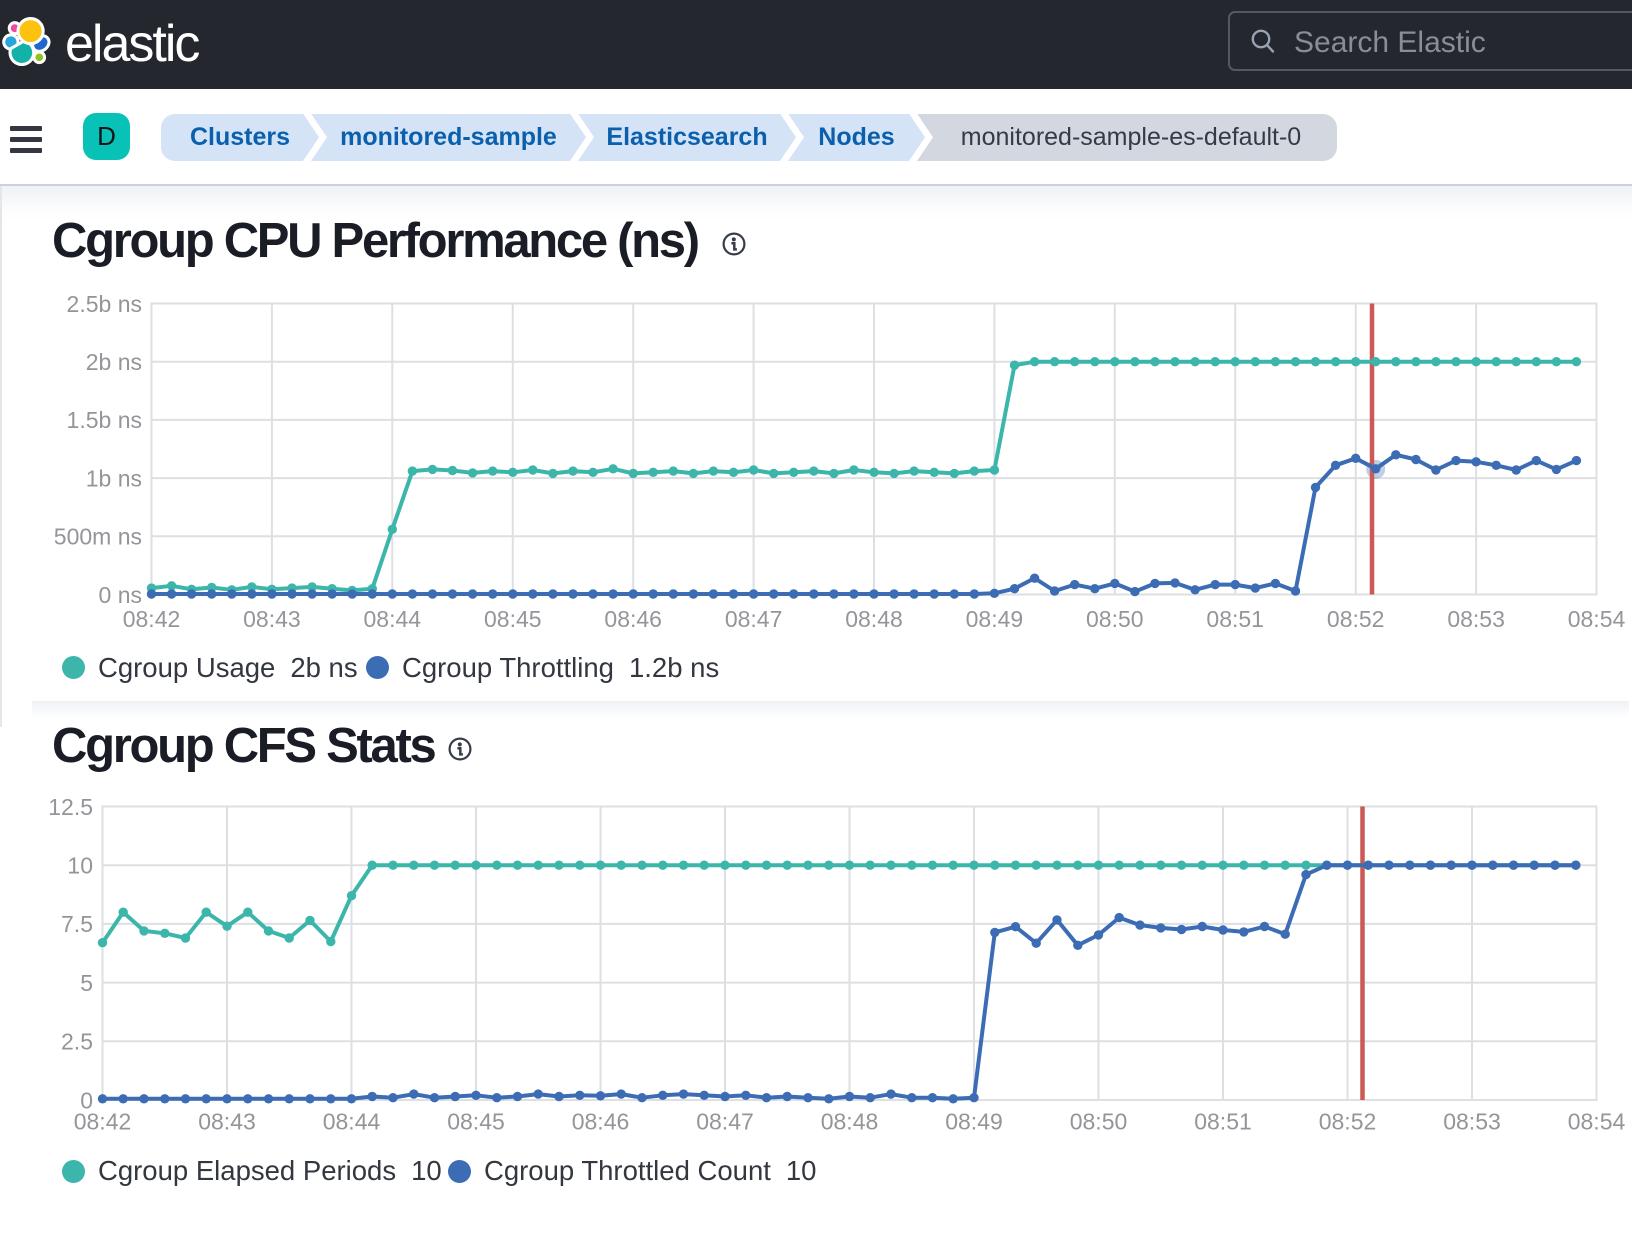 The width and height of the screenshot is (1632, 1244). I want to click on svg-text: 0, so click(86, 1100).